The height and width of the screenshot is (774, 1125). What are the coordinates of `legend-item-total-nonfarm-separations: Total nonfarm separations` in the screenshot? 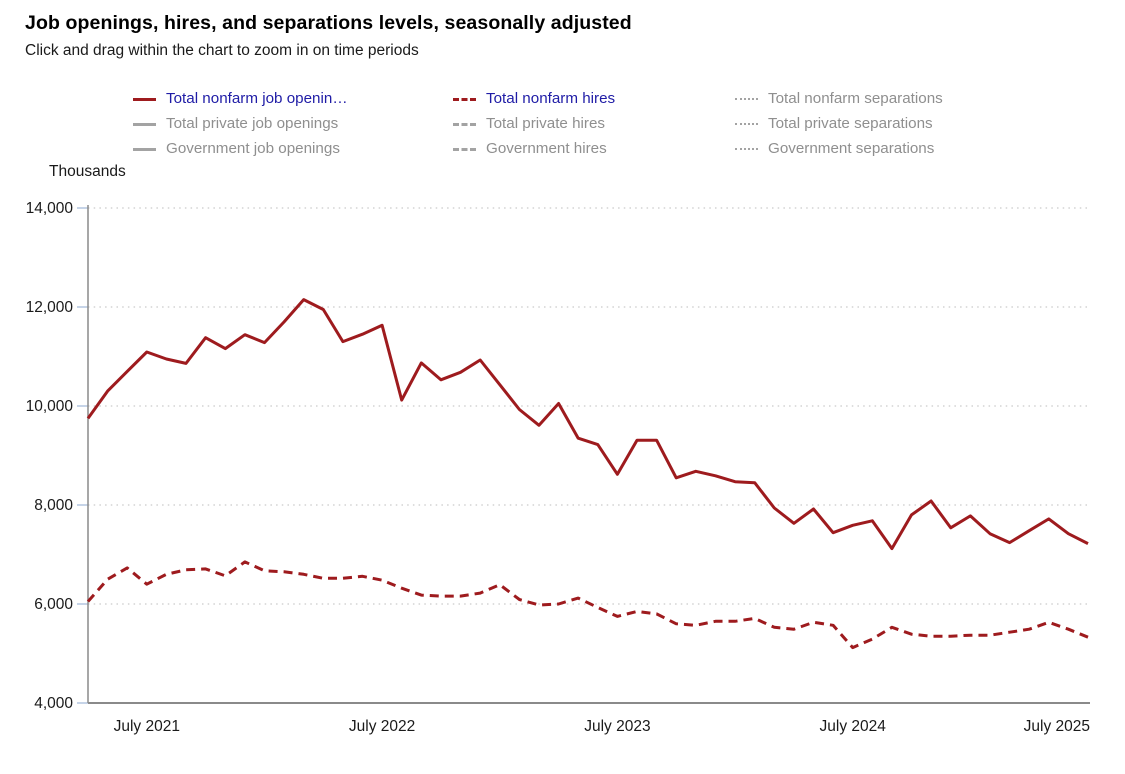 It's located at (920, 99).